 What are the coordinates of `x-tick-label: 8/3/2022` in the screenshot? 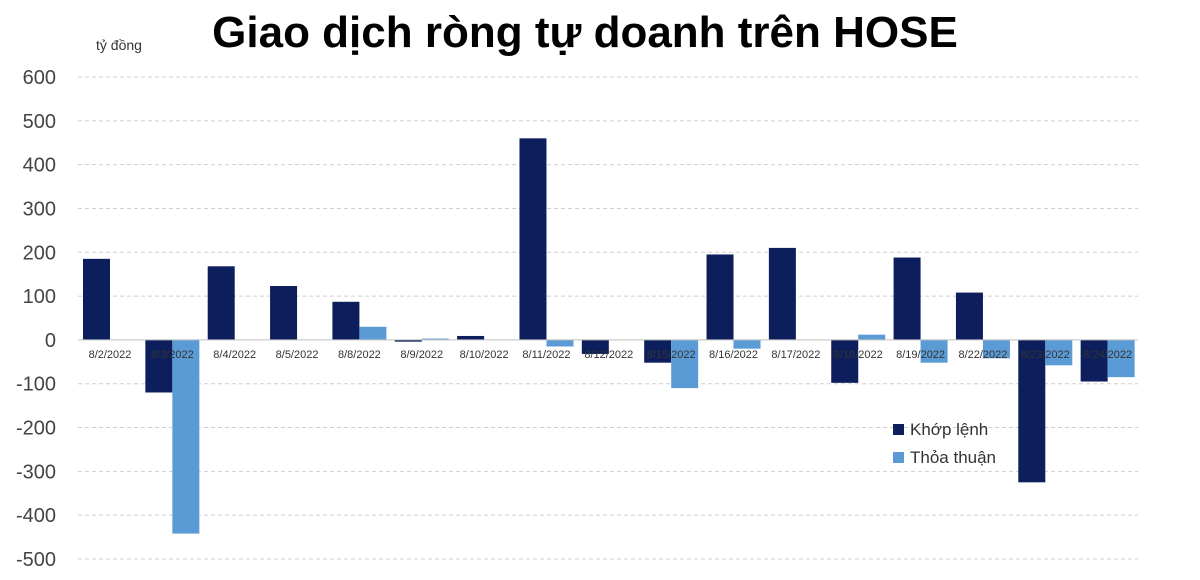 It's located at (172, 355).